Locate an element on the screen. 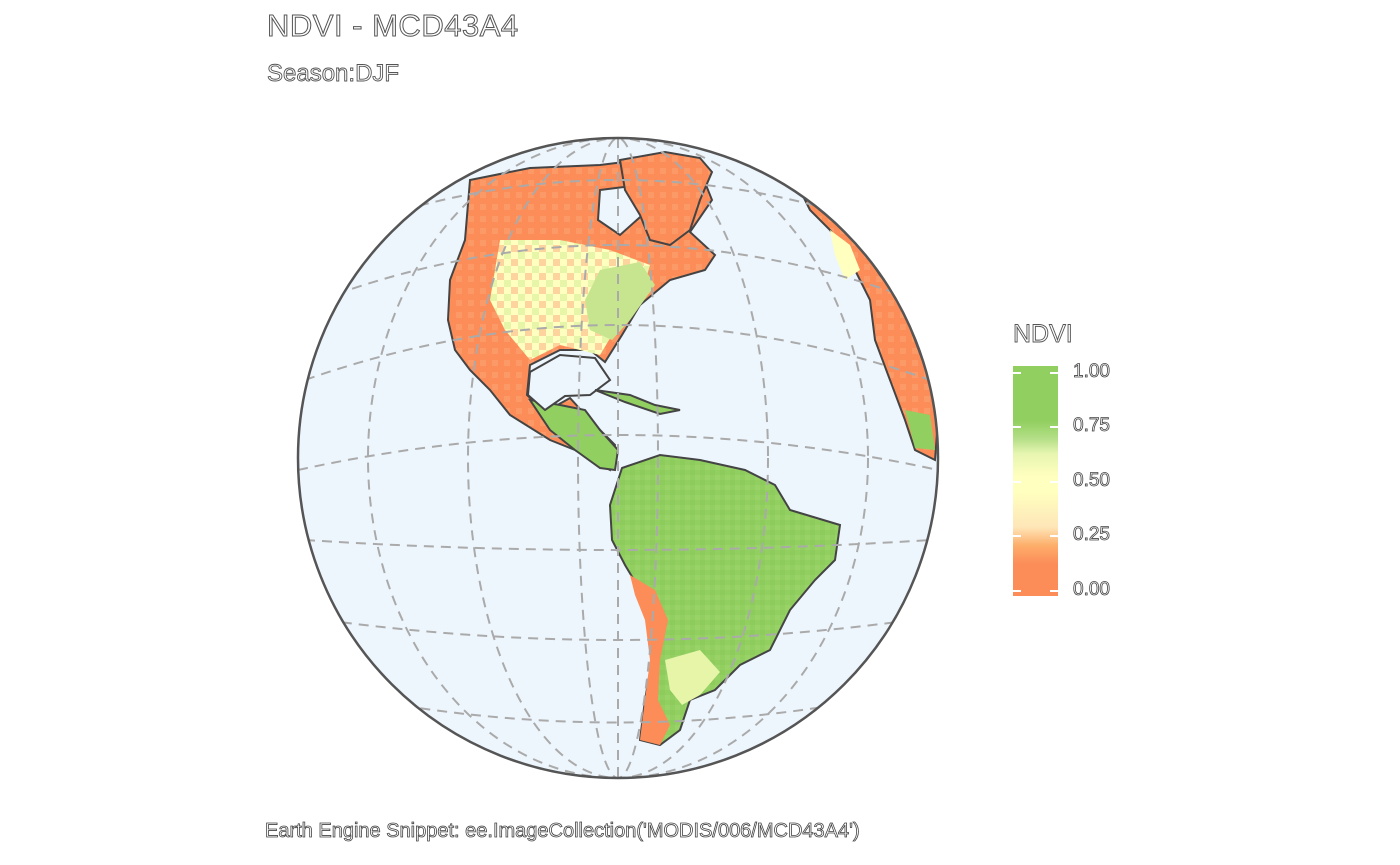 The image size is (1400, 865). caribbean-islands is located at coordinates (637, 402).